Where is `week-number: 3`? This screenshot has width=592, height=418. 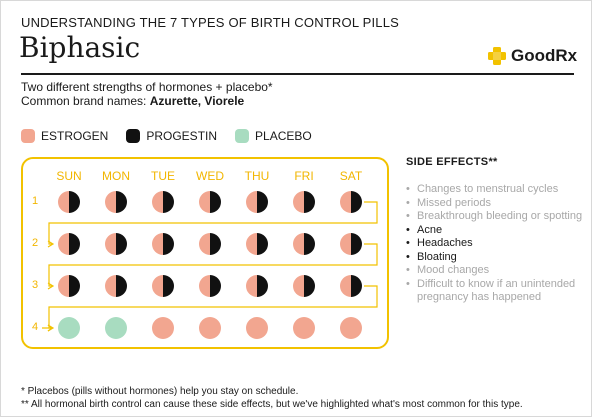
week-number: 3 is located at coordinates (35, 285).